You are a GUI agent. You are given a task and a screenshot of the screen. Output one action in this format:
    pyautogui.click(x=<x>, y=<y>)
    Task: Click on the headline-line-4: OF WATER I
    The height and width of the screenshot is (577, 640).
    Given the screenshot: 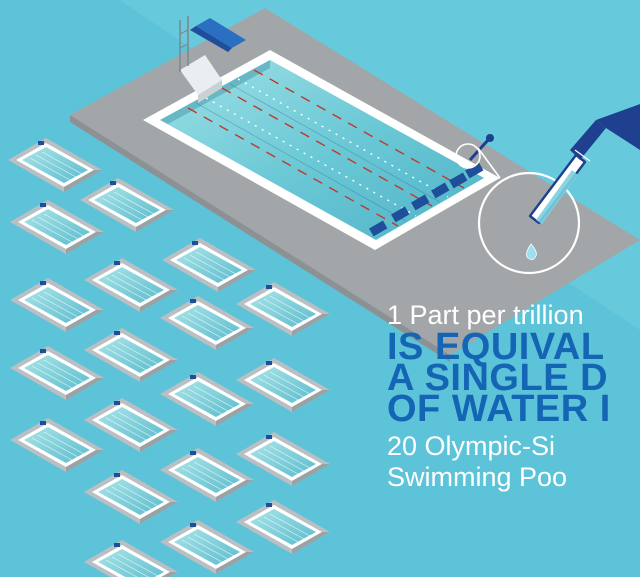 What is the action you would take?
    pyautogui.click(x=499, y=409)
    